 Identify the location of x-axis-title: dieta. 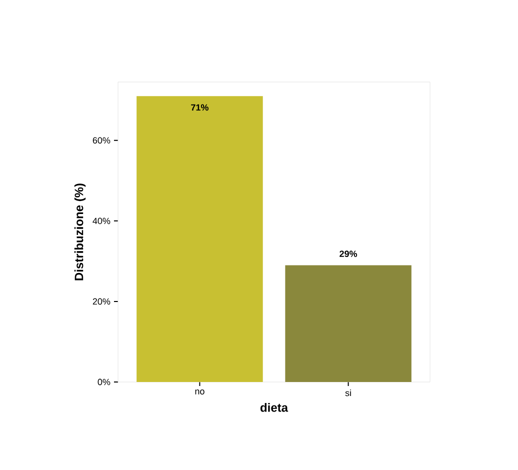
(274, 407).